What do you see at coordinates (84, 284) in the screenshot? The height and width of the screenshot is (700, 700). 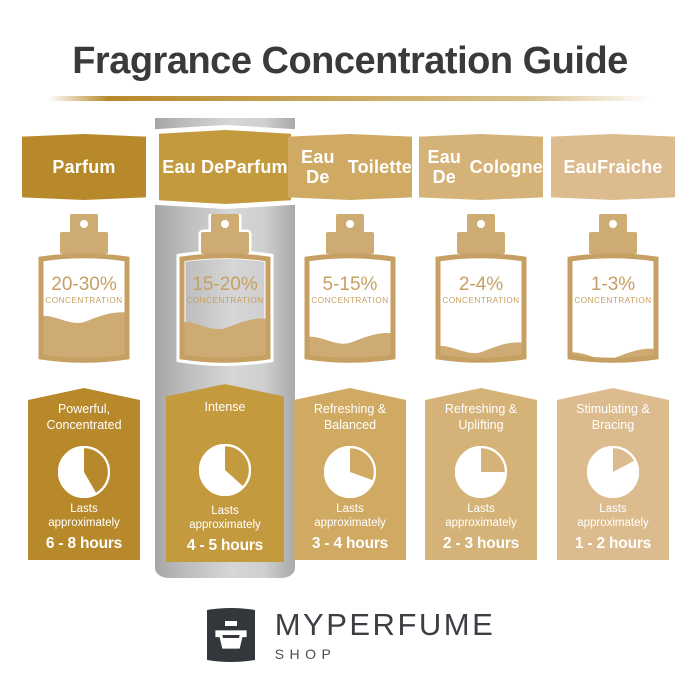 I see `bottle-percent: 20-30%` at bounding box center [84, 284].